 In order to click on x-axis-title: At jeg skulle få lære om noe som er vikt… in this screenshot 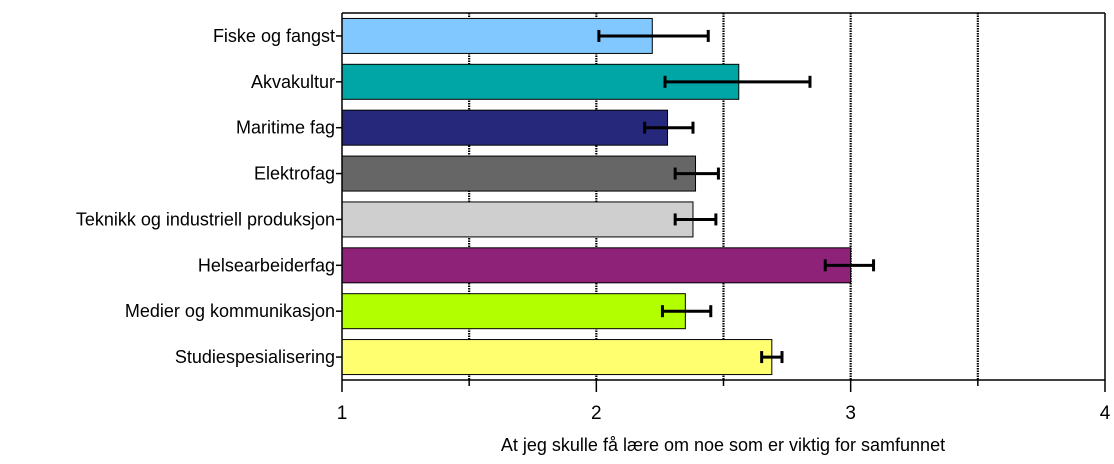, I will do `click(723, 445)`.